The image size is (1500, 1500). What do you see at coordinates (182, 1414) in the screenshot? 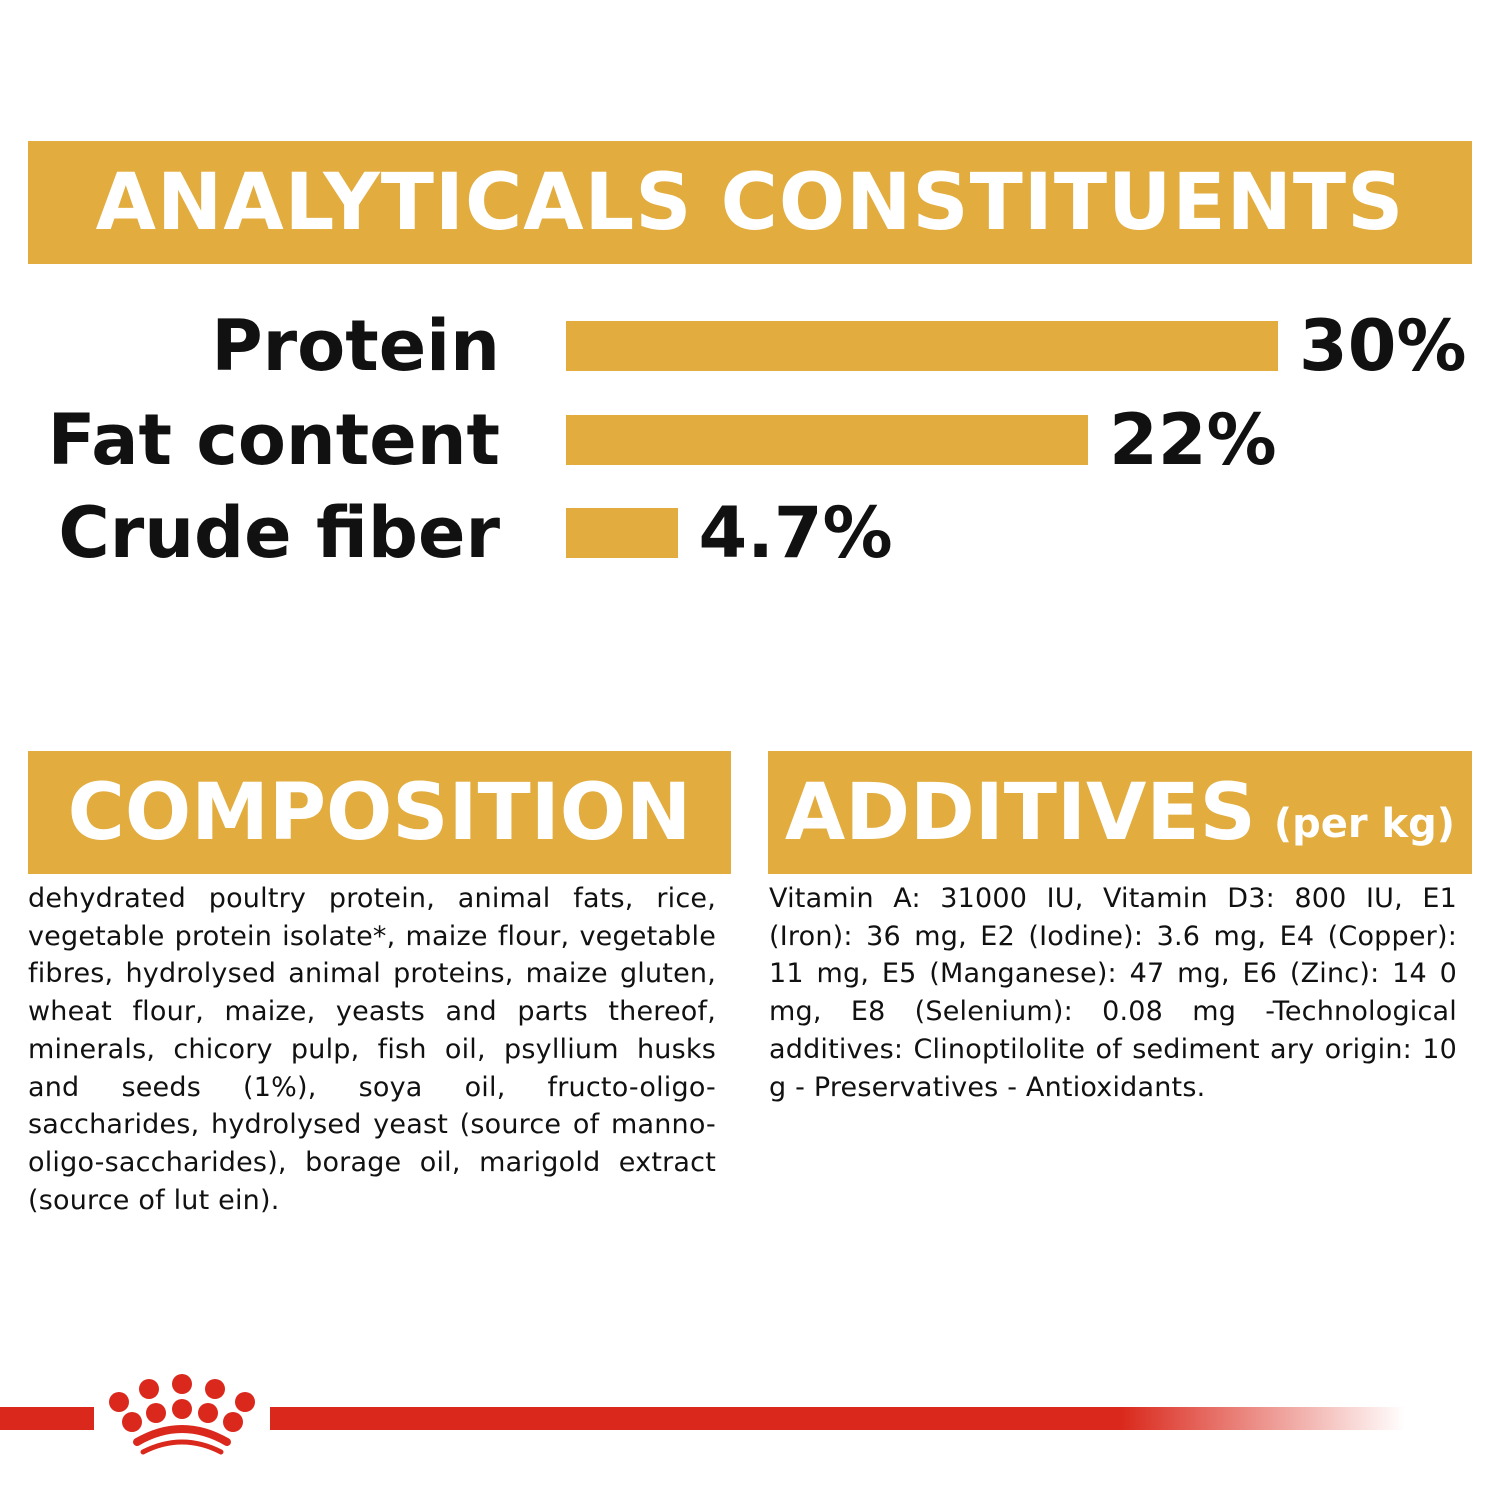
I see `crown-logo-icon` at bounding box center [182, 1414].